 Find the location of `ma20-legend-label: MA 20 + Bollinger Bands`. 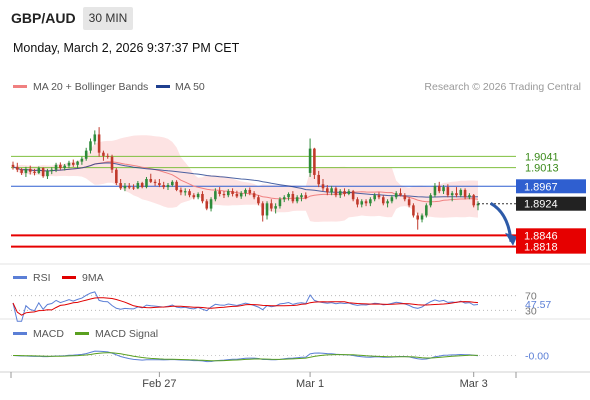

ma20-legend-label: MA 20 + Bollinger Bands is located at coordinates (90, 87).